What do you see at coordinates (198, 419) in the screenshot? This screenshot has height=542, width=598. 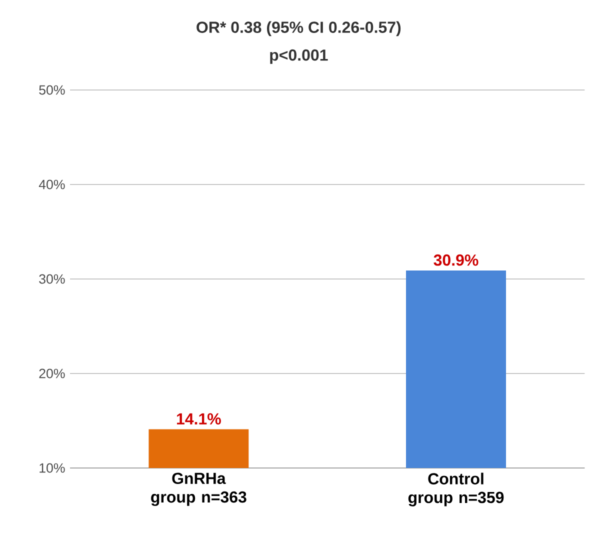 I see `data-label: 14.1%` at bounding box center [198, 419].